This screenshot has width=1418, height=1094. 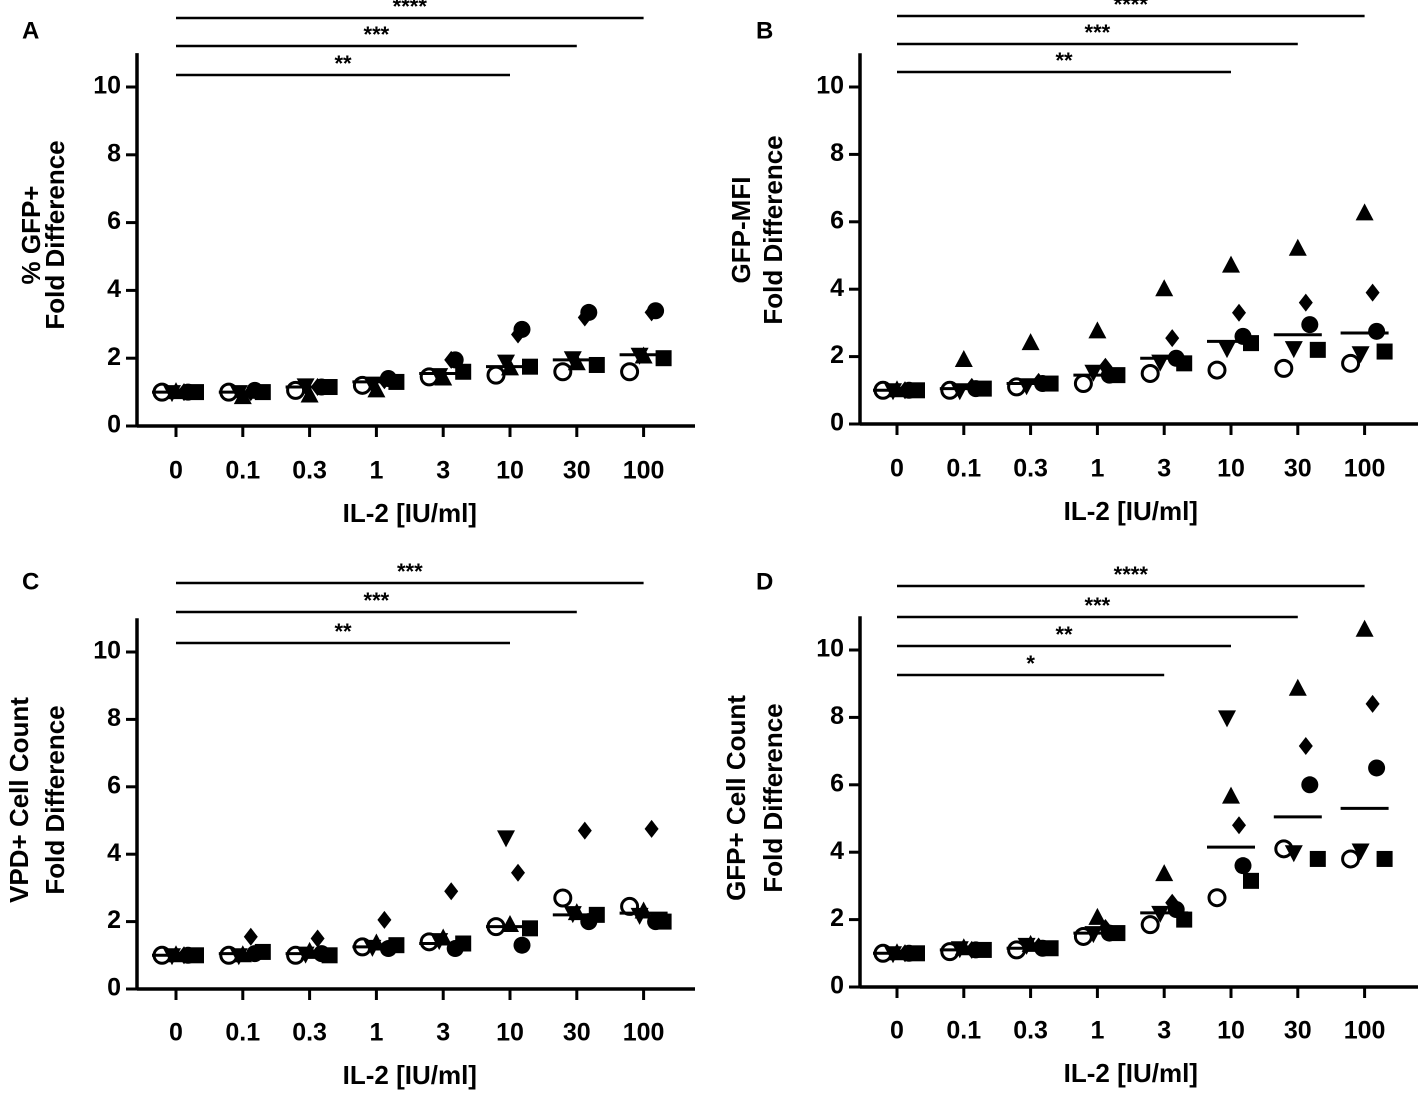 What do you see at coordinates (764, 30) in the screenshot?
I see `panel-letter: B` at bounding box center [764, 30].